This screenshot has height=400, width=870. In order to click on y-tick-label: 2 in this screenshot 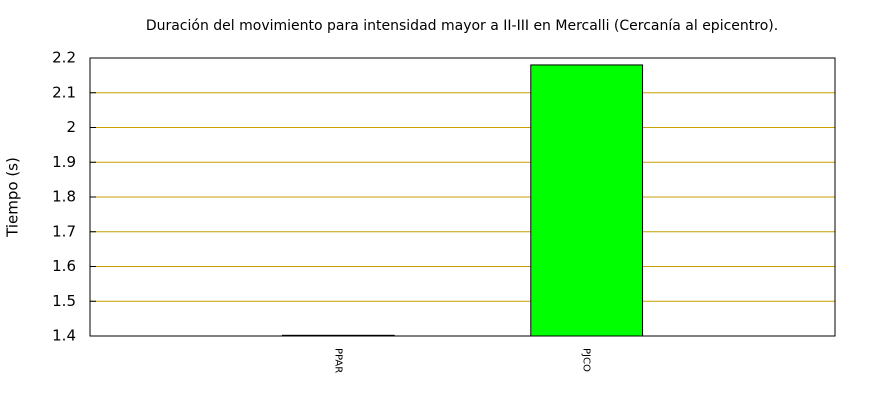, I will do `click(71, 127)`.